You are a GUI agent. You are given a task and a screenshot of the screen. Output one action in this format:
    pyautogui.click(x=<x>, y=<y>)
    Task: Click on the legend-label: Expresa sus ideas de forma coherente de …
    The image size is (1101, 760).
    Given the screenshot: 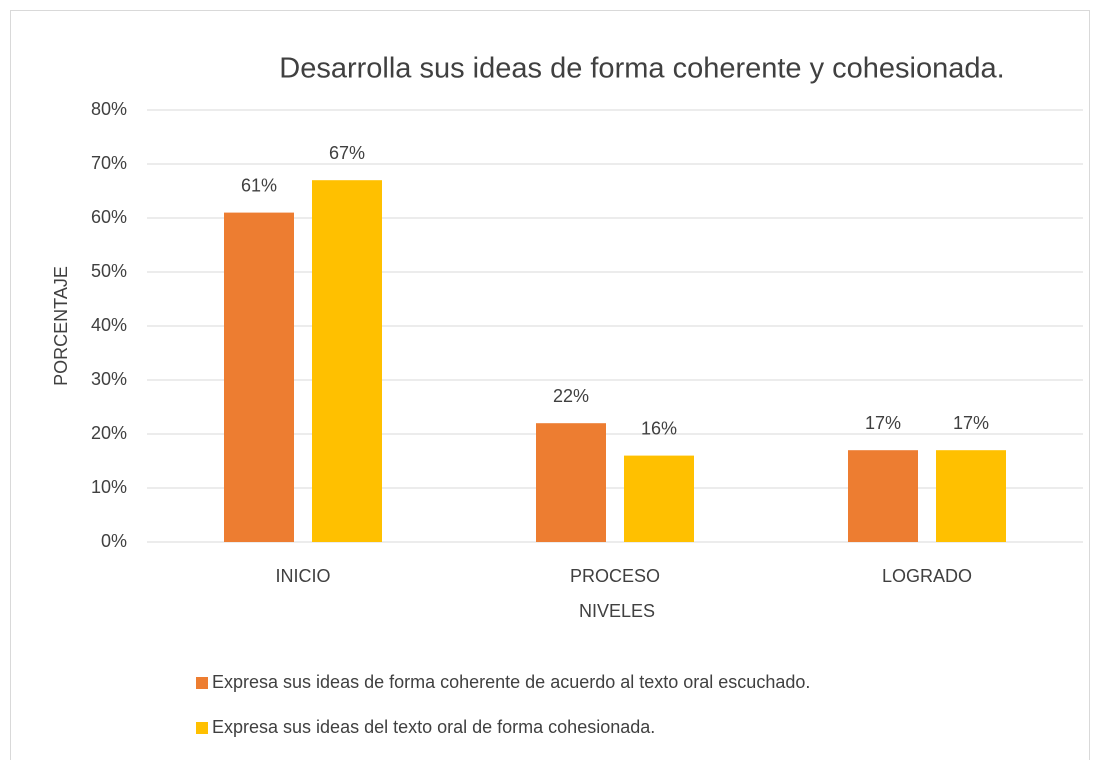 What is the action you would take?
    pyautogui.click(x=511, y=682)
    